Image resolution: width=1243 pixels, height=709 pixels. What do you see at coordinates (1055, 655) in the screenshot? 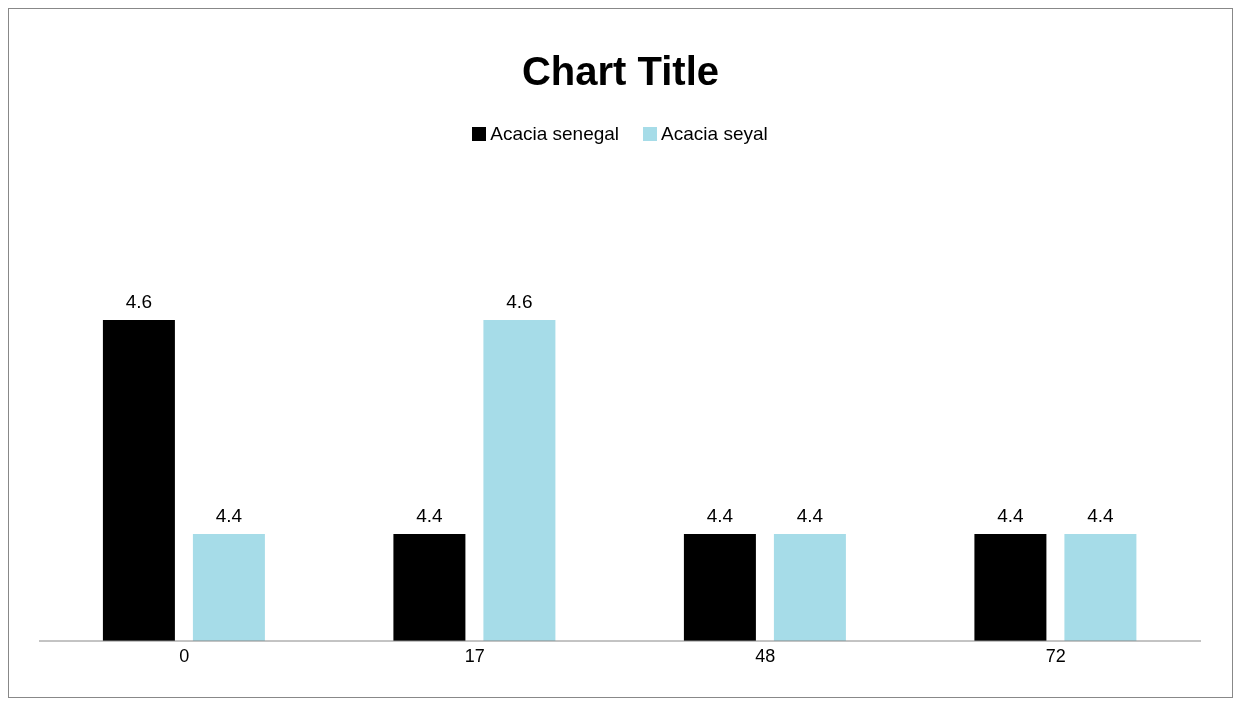
I see `x-tick-label: 72` at bounding box center [1055, 655].